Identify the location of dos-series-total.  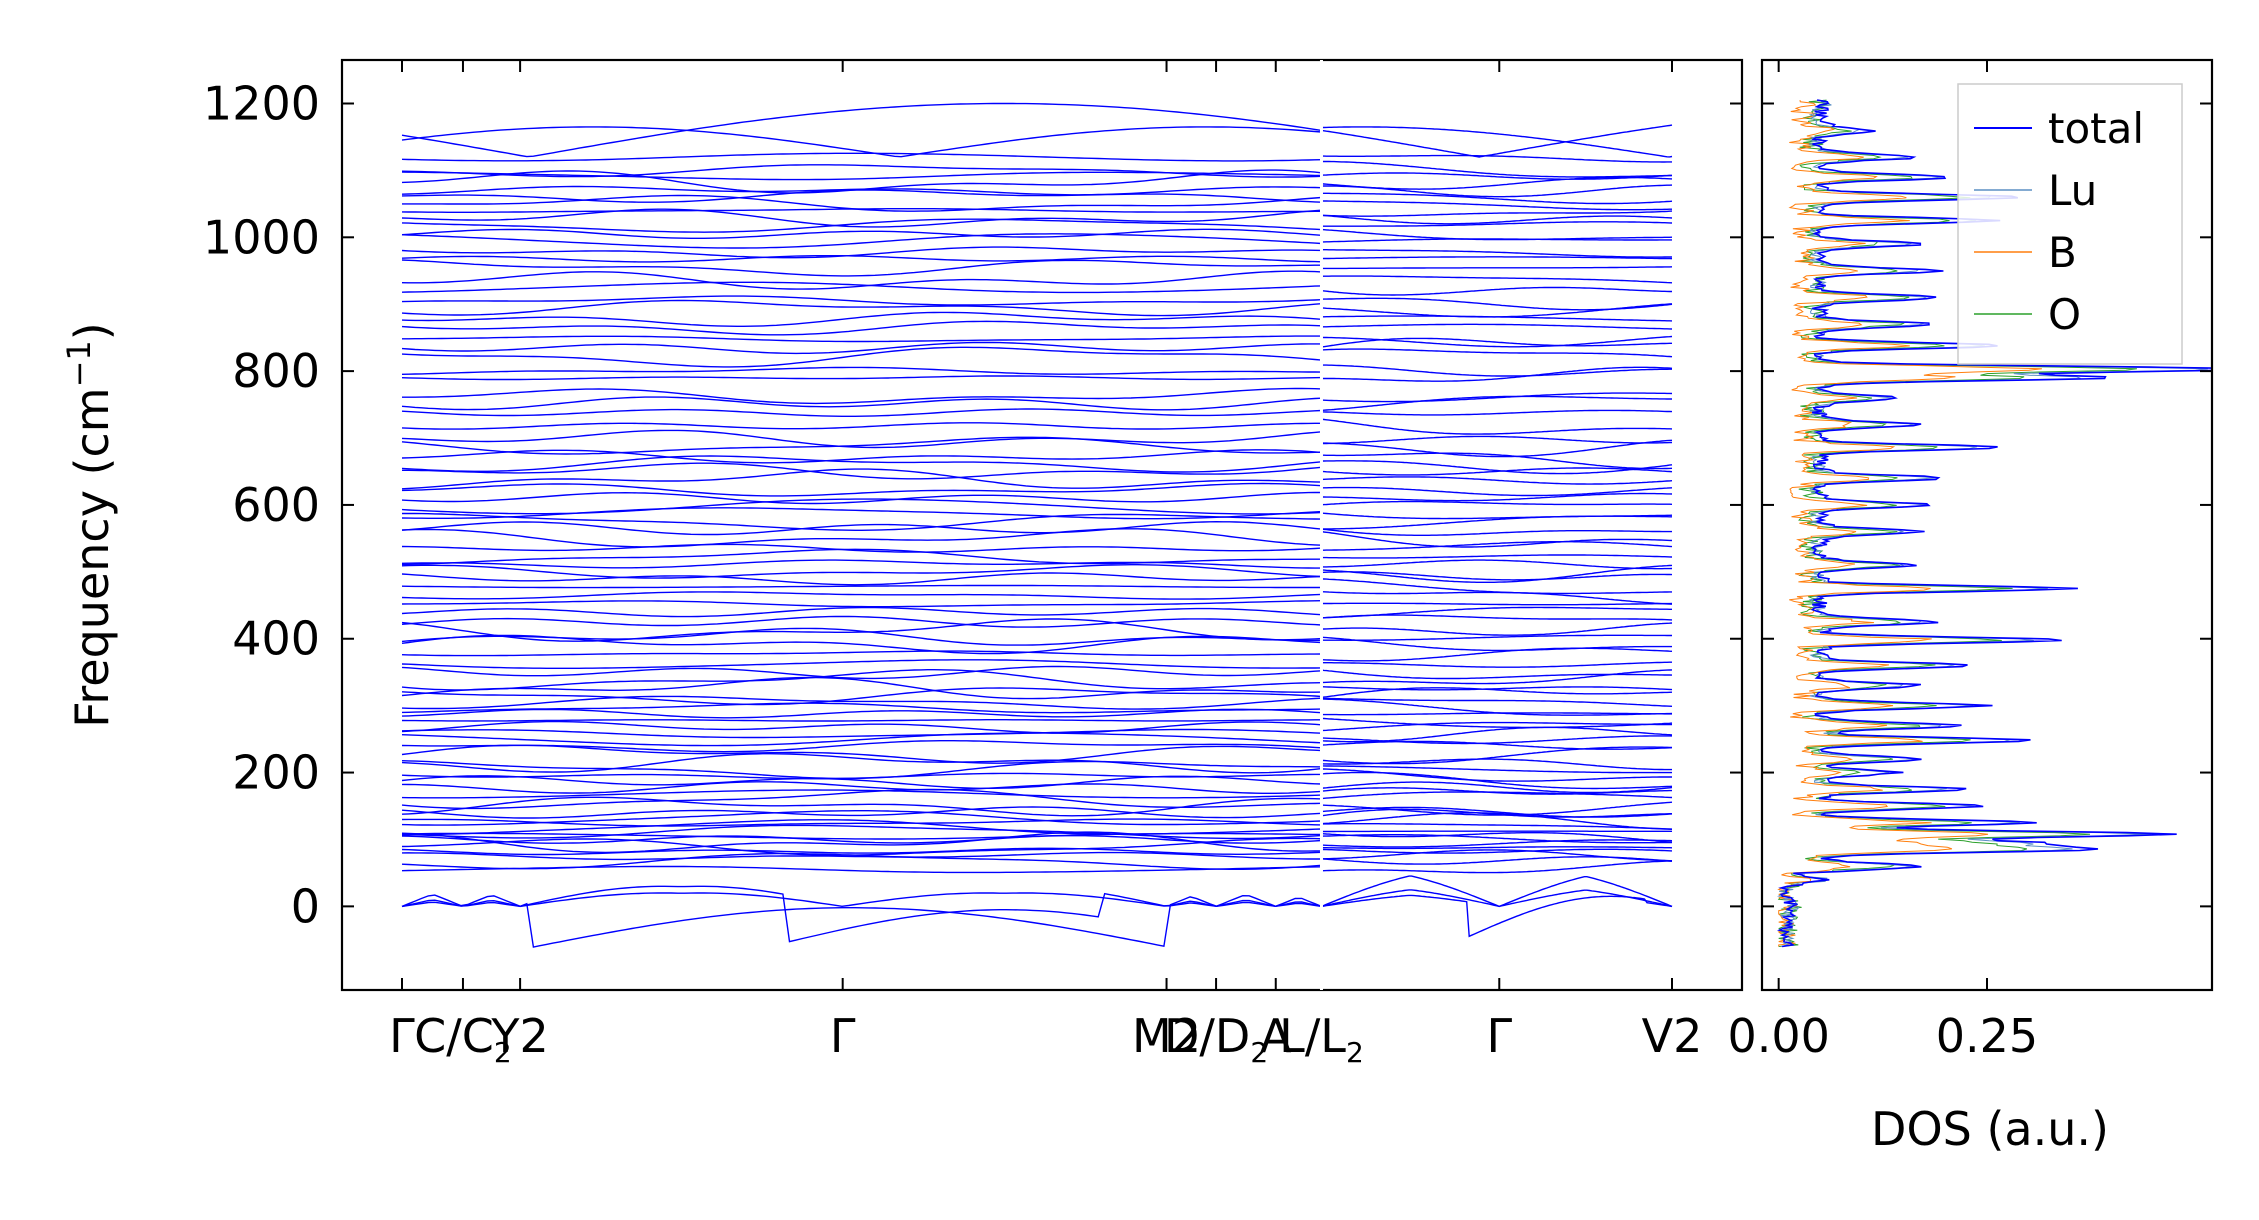
(1994, 523).